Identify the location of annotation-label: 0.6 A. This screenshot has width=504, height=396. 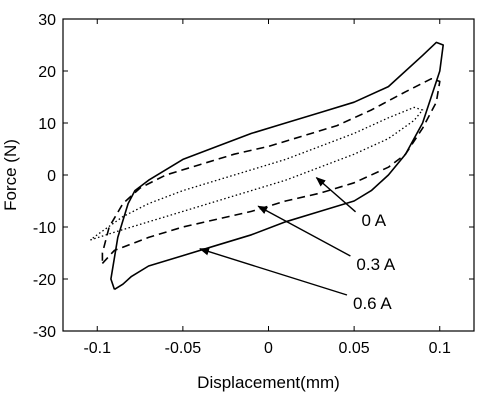
(372, 303).